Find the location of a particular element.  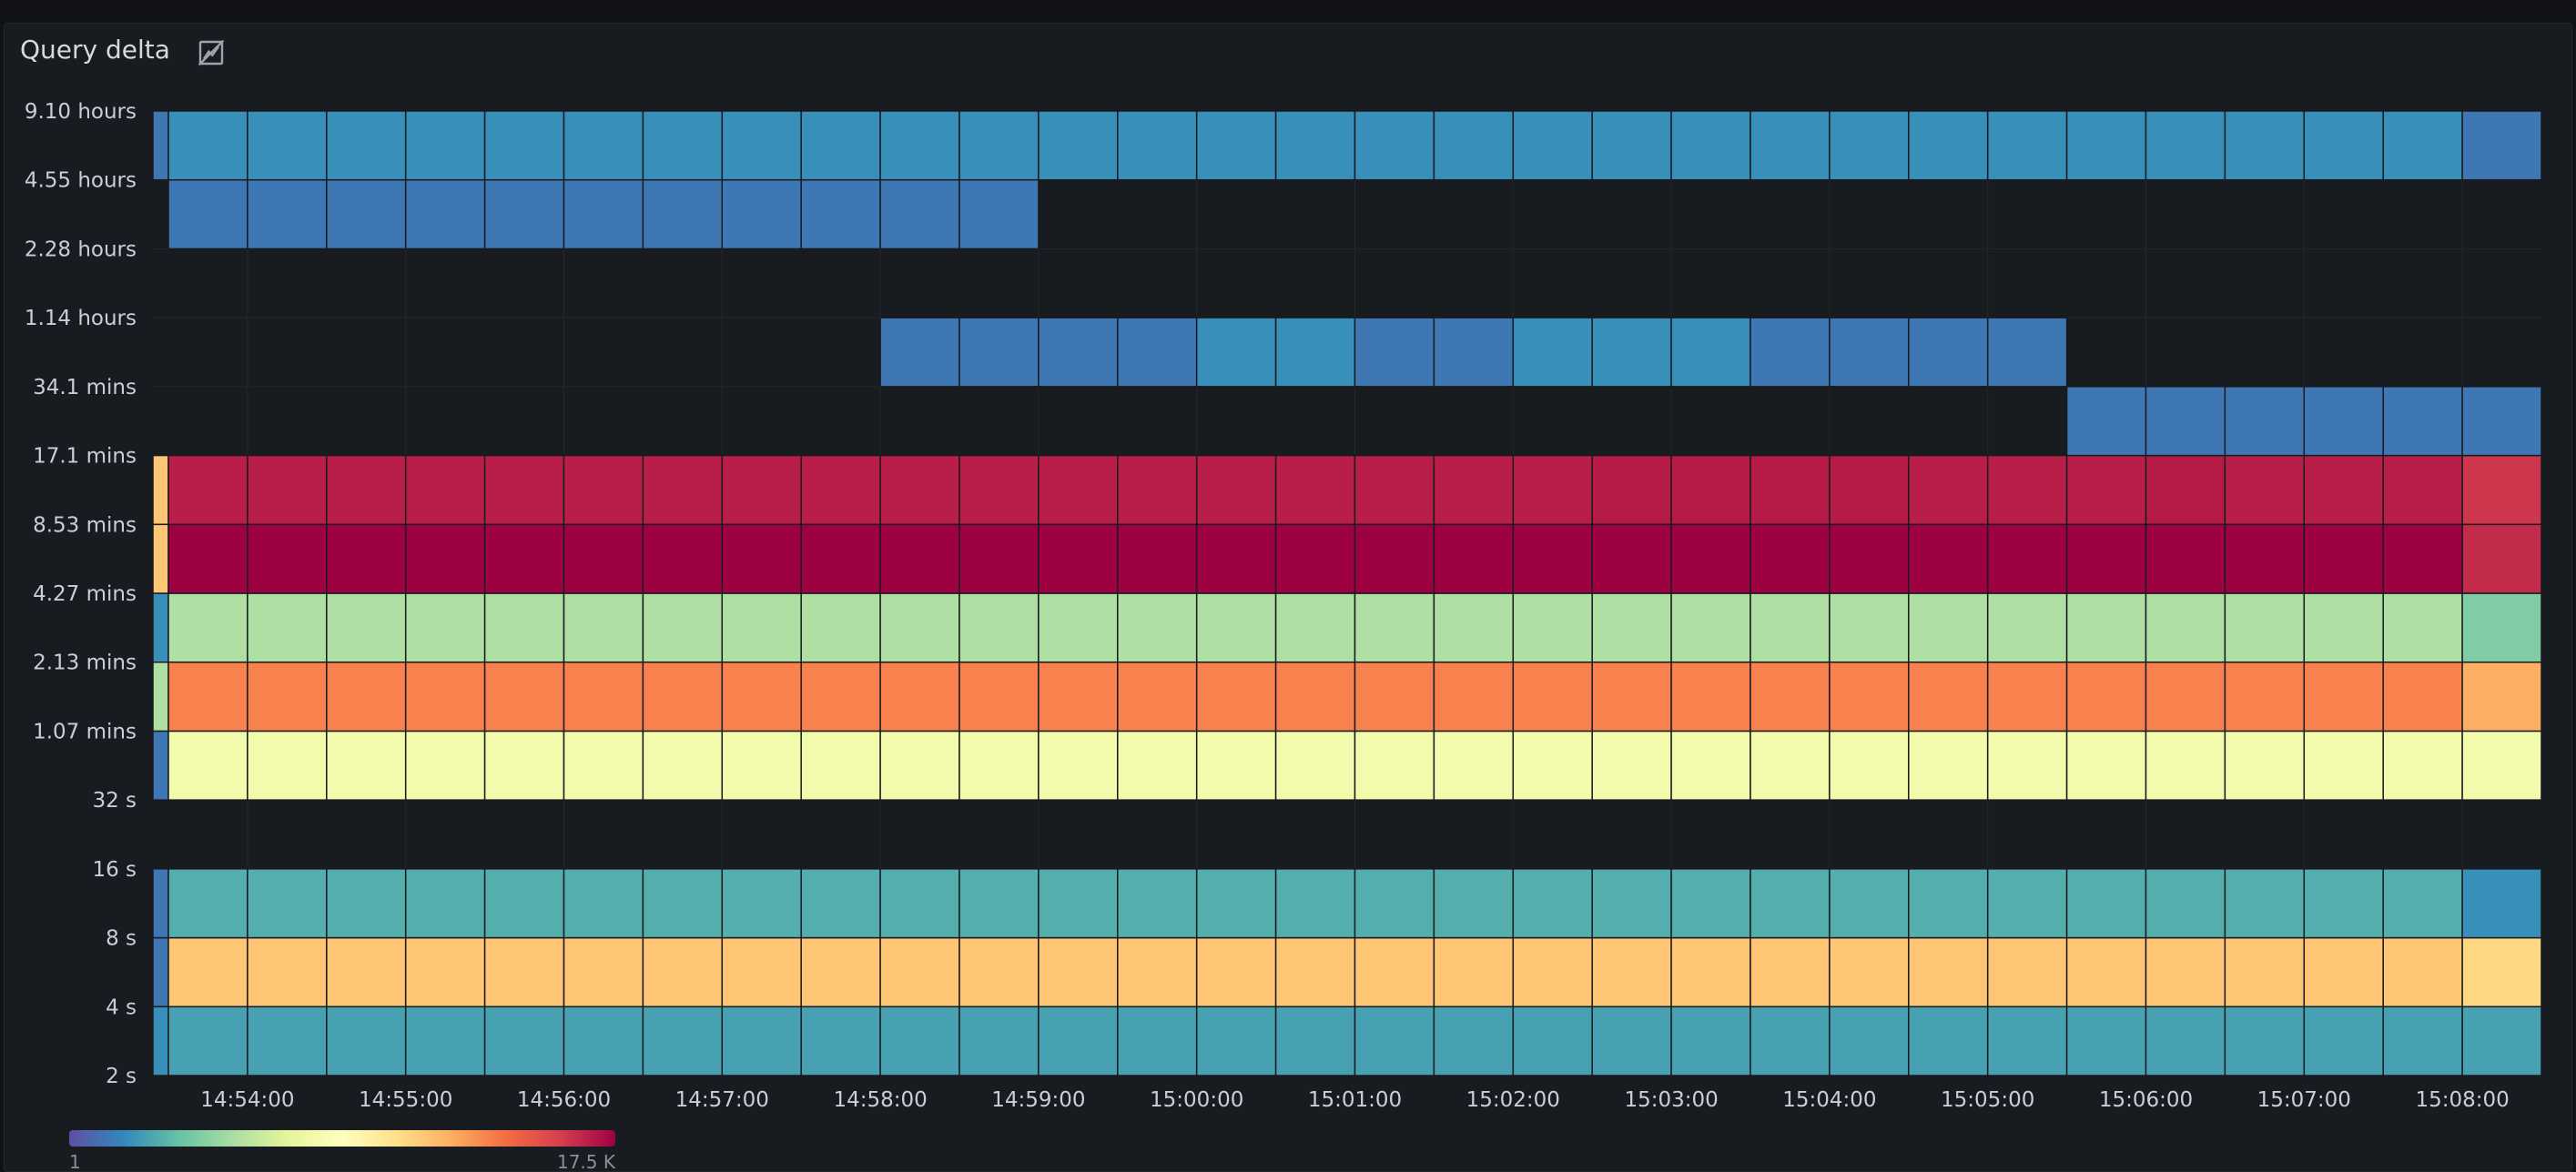

chart-off-icon is located at coordinates (211, 52).